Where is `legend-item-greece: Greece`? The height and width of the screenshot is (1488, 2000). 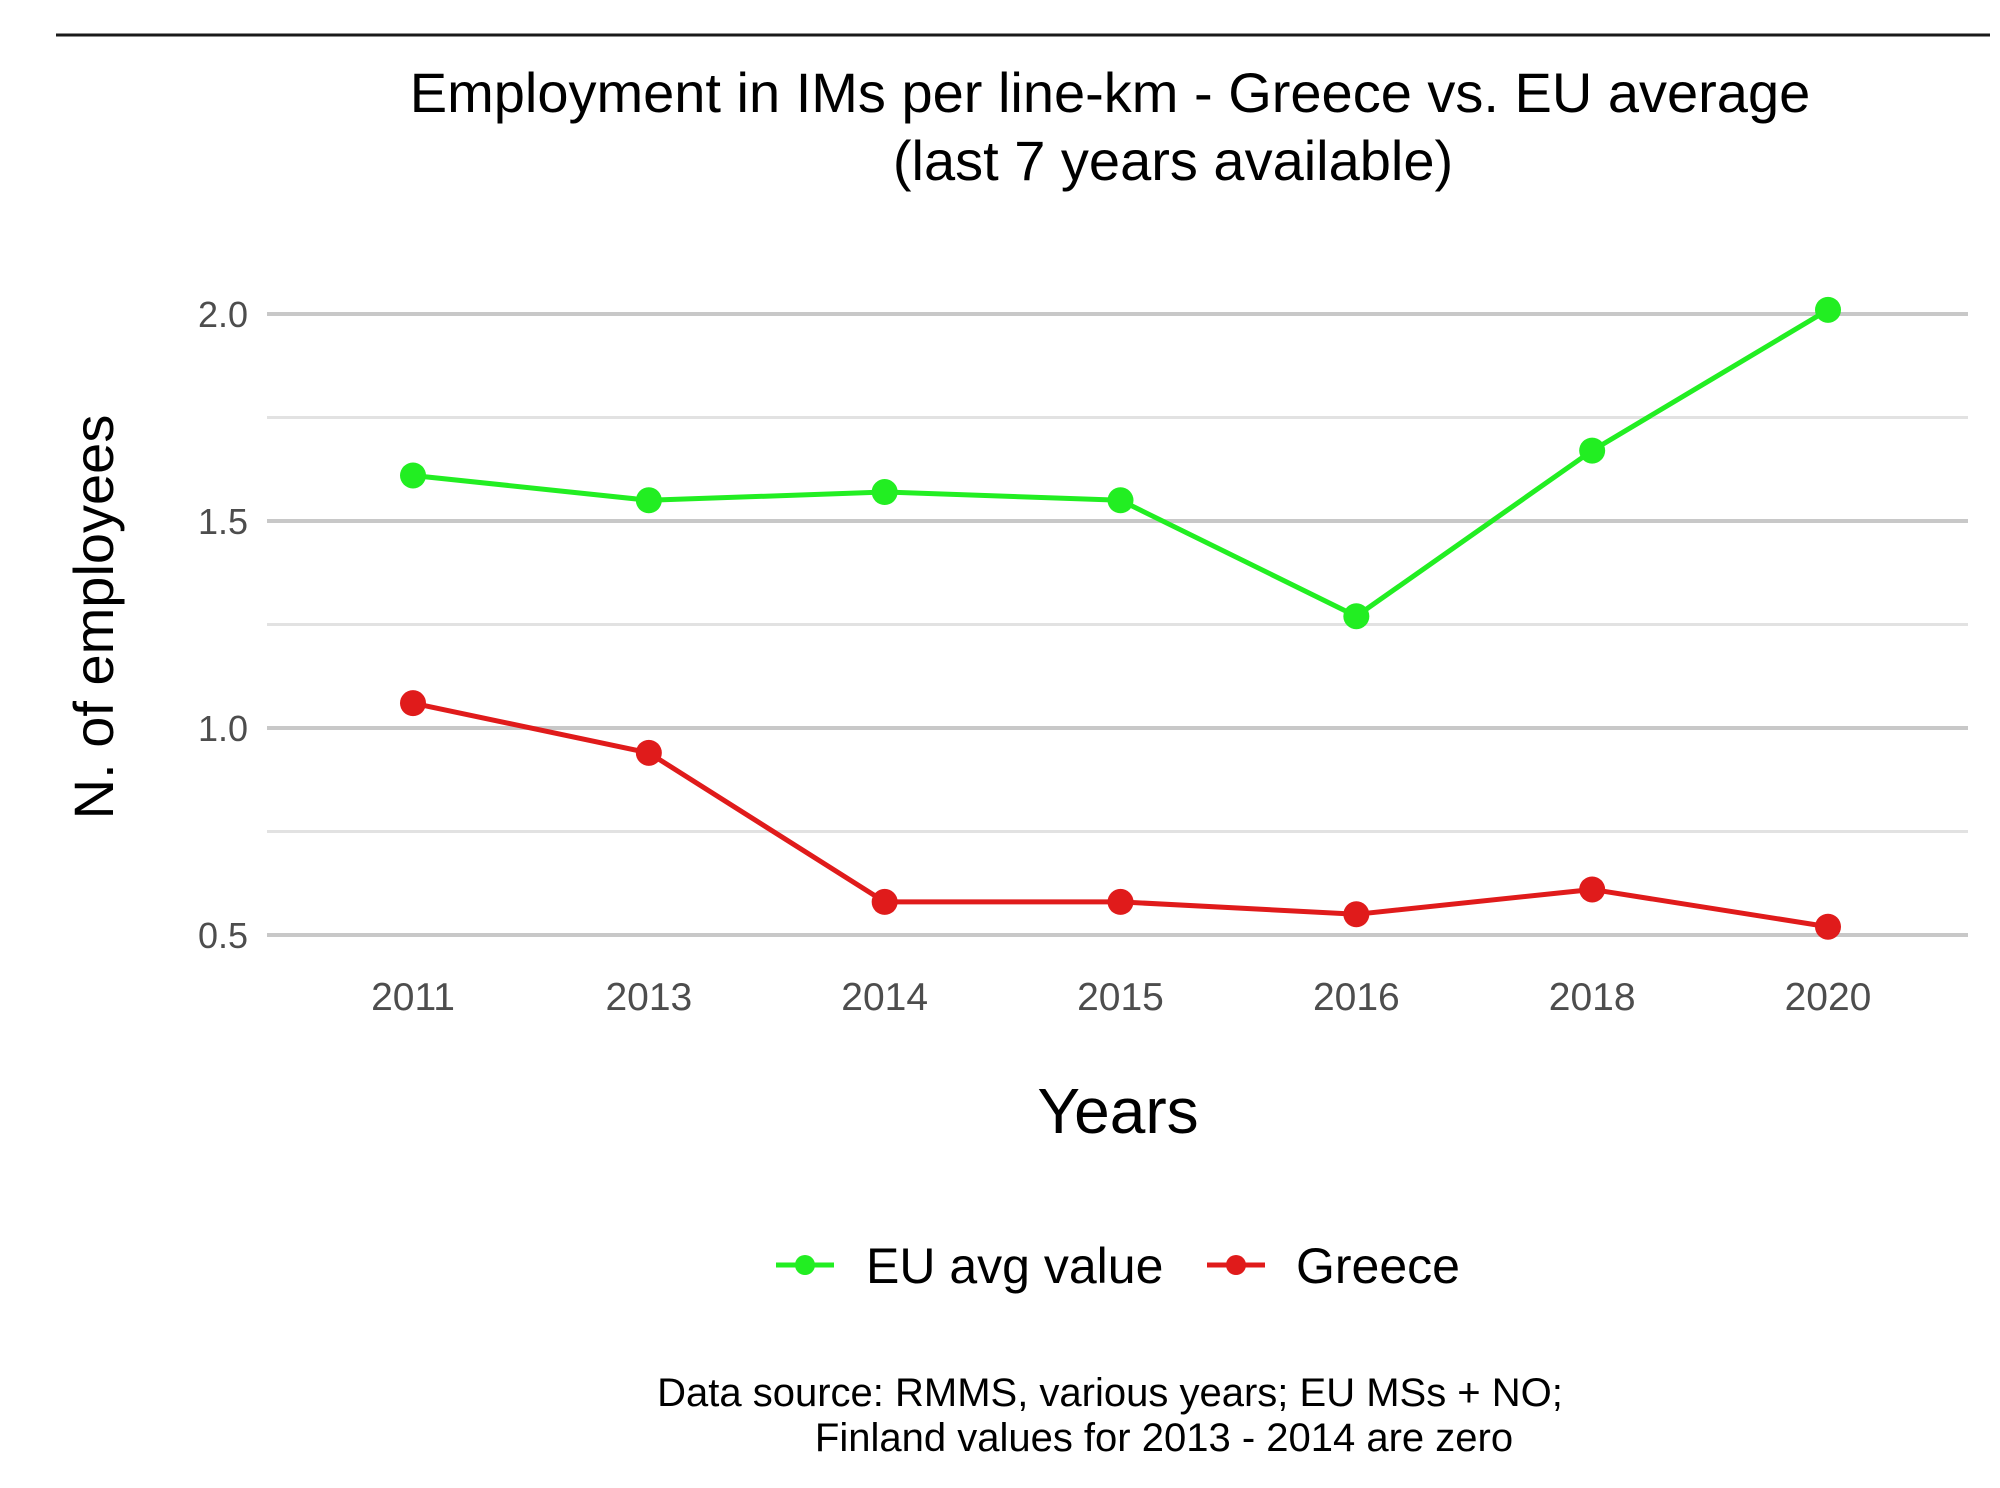
legend-item-greece: Greece is located at coordinates (1333, 1266).